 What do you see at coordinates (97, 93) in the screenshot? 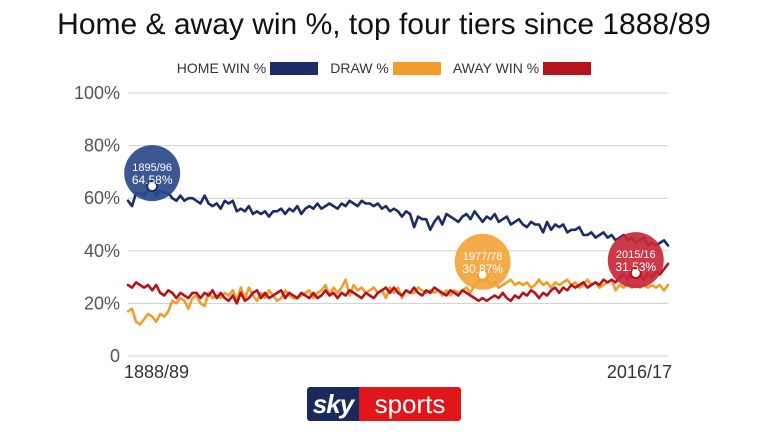
I see `y-tick-label: 100%` at bounding box center [97, 93].